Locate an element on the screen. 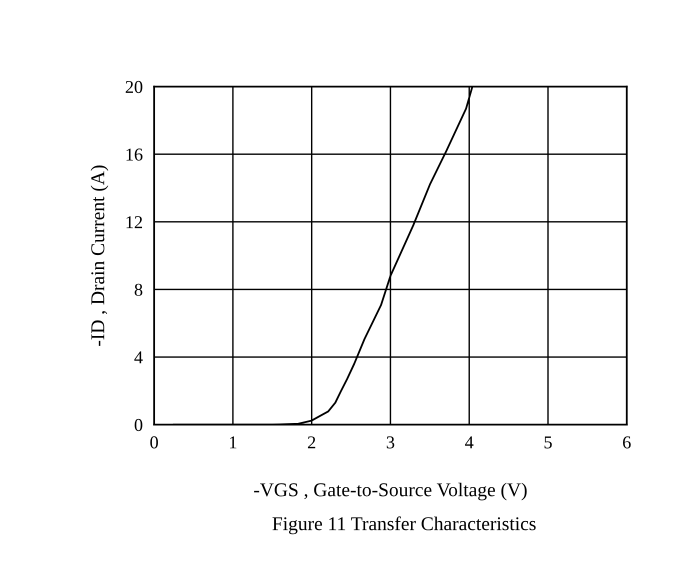 This screenshot has height=570, width=685. y-axis-title: -ID , Drain Current (A) is located at coordinates (99, 256).